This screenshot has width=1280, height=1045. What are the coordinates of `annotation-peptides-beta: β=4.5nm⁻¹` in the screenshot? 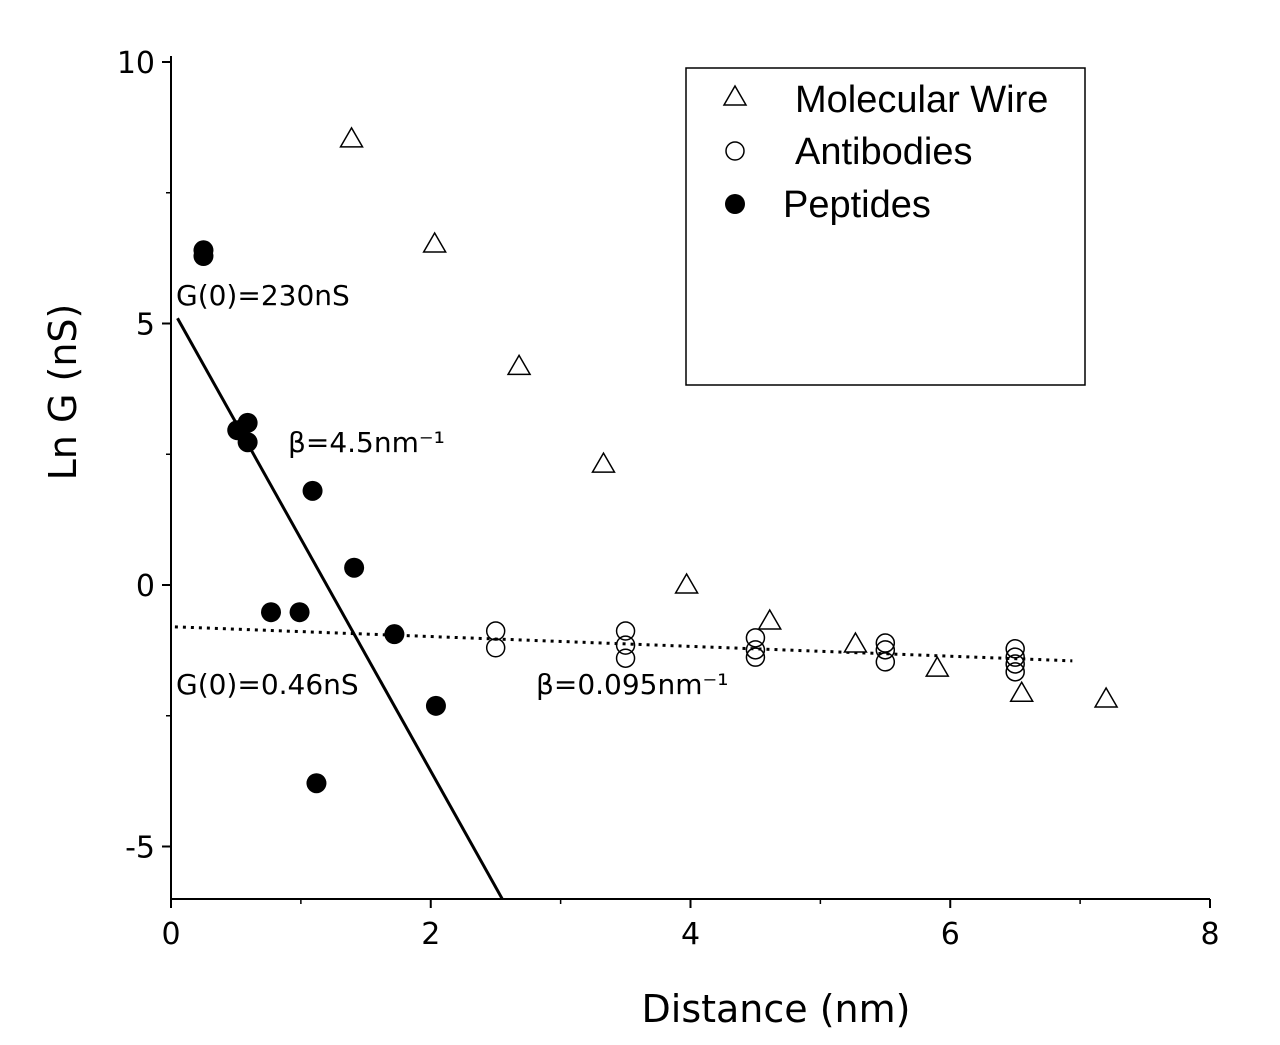 It's located at (366, 442).